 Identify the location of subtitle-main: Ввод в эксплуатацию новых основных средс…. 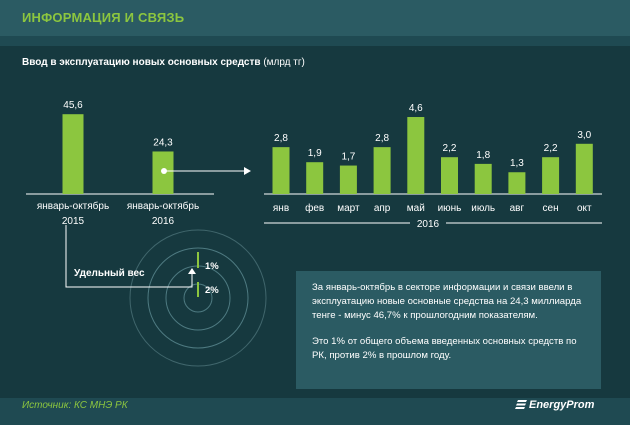
(141, 62).